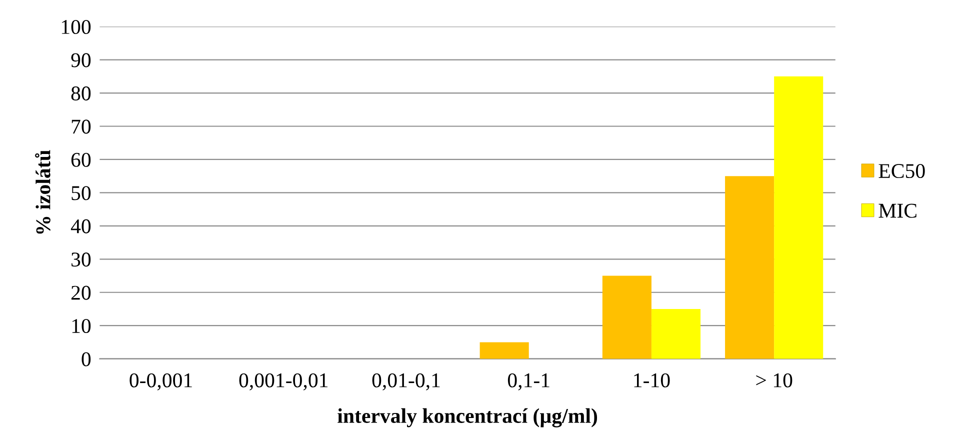 This screenshot has width=968, height=443. Describe the element at coordinates (76, 27) in the screenshot. I see `y-tick-label: 100` at that location.